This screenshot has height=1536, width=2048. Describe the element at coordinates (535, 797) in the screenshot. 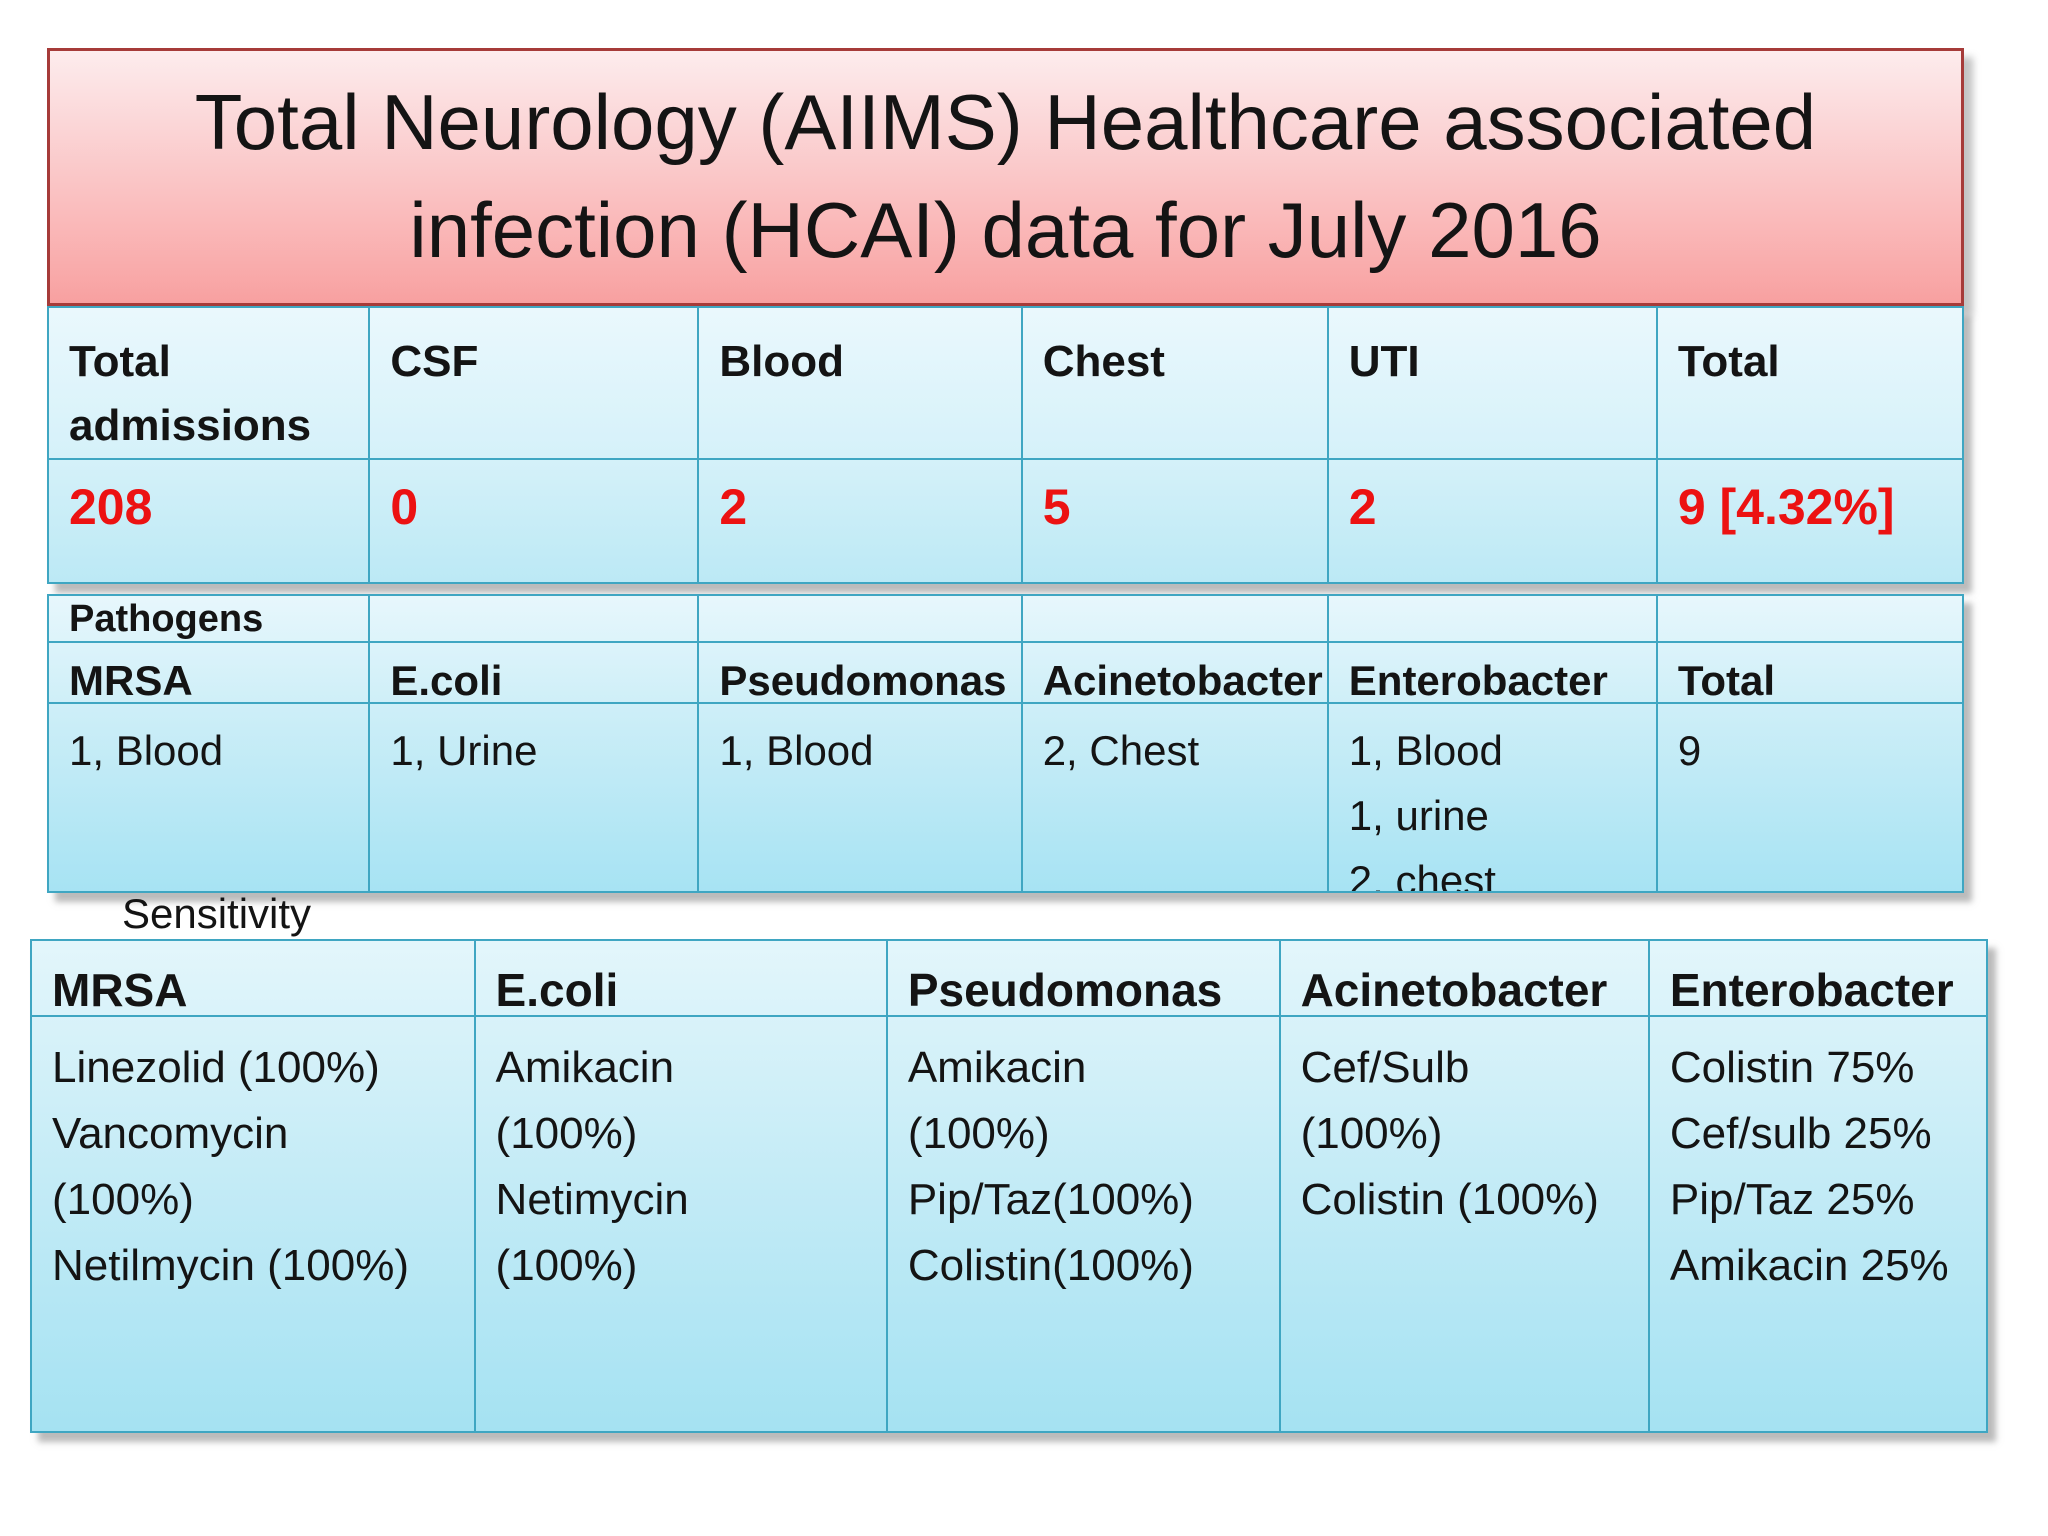

I see `pathogens-value-ecoli: 1, Urine` at that location.